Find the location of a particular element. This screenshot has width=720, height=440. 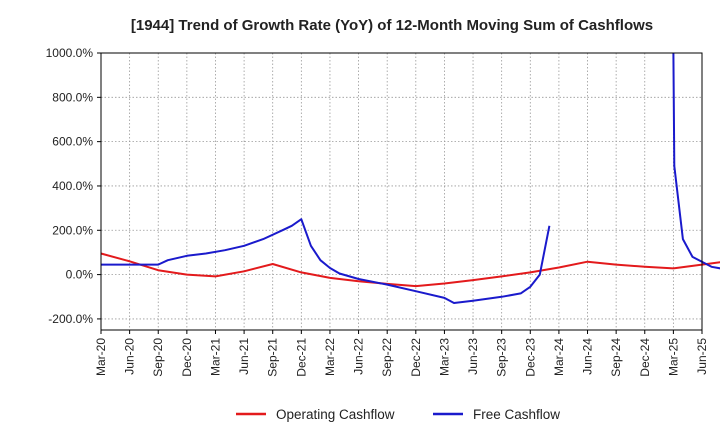

x-tick-label: Sep-23 is located at coordinates (502, 357).